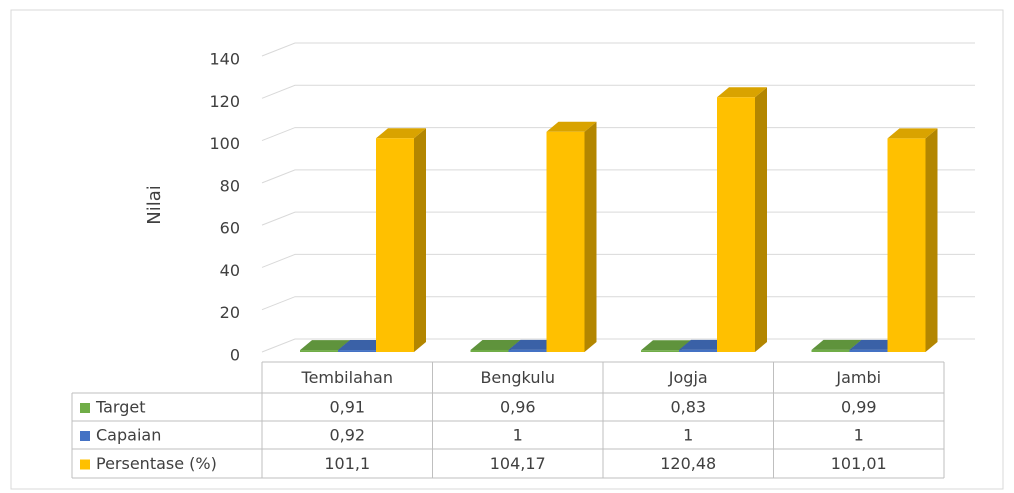  What do you see at coordinates (688, 407) in the screenshot?
I see `table-value: 0,83` at bounding box center [688, 407].